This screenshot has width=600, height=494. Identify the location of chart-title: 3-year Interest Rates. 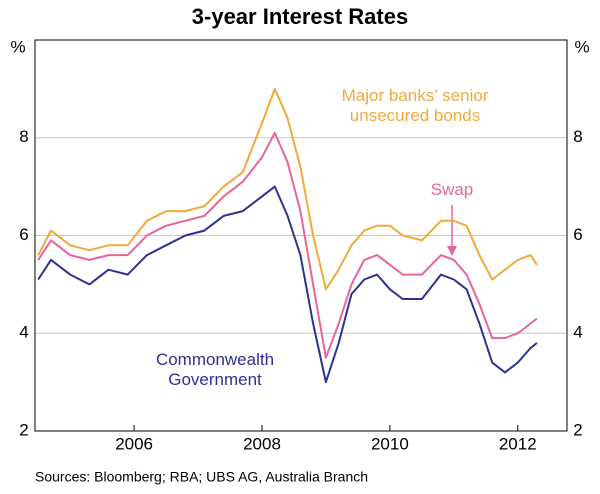
(300, 16).